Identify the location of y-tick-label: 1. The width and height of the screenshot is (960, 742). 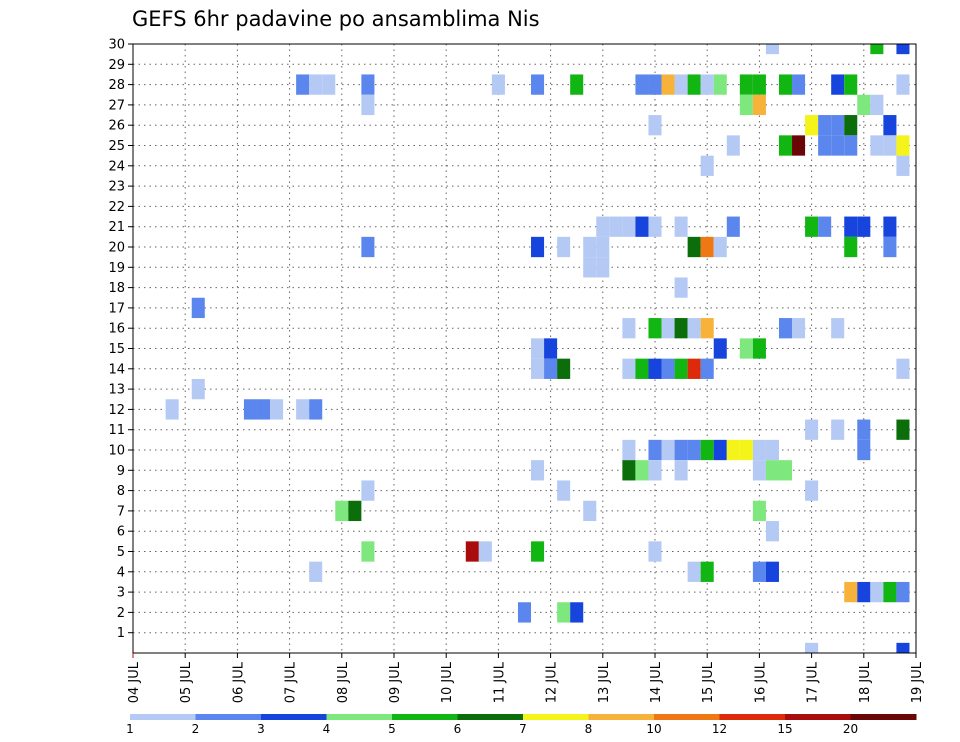
(121, 633).